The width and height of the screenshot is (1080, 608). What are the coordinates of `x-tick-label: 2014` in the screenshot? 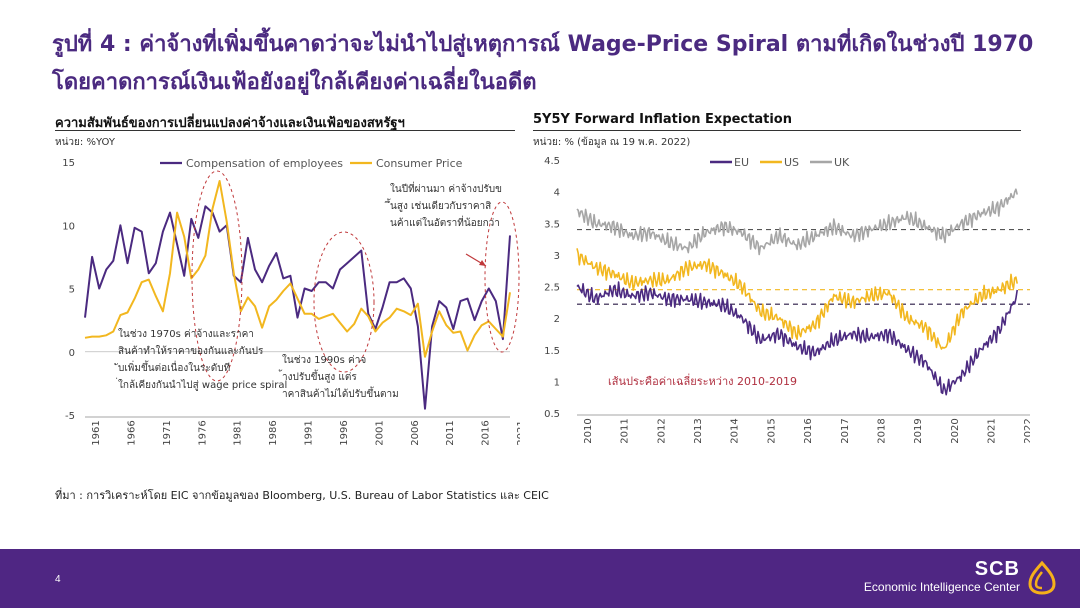 It's located at (735, 430).